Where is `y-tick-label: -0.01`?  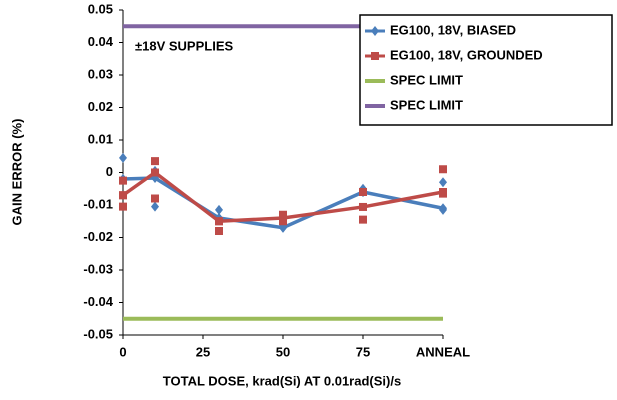
y-tick-label: -0.01 is located at coordinates (98, 203).